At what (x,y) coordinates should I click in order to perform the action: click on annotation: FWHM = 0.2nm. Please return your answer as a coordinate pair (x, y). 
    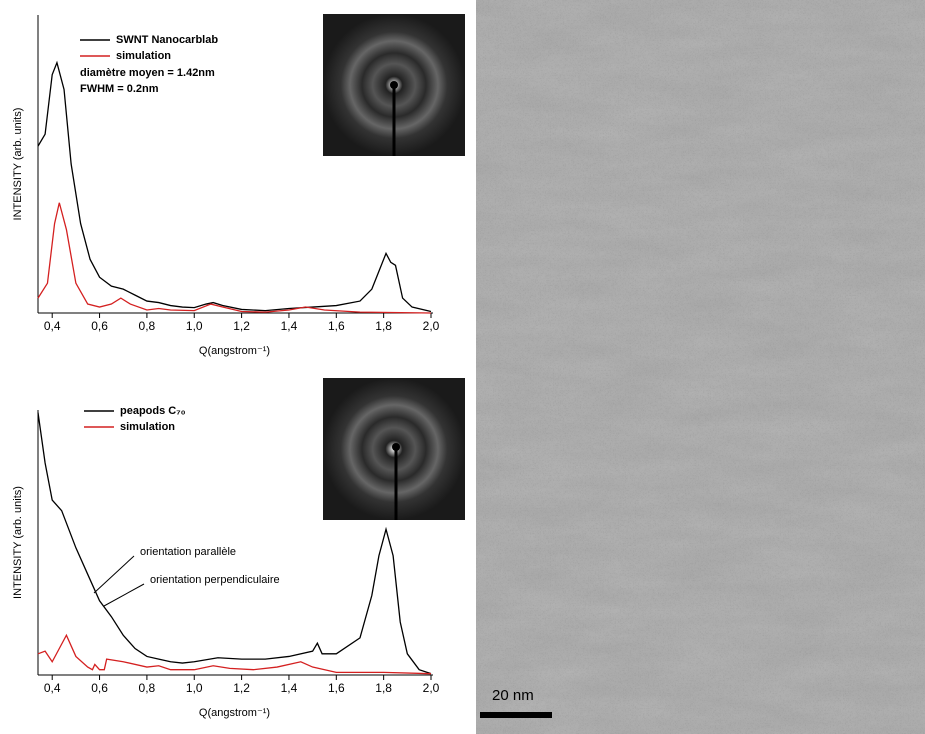
    Looking at the image, I should click on (119, 89).